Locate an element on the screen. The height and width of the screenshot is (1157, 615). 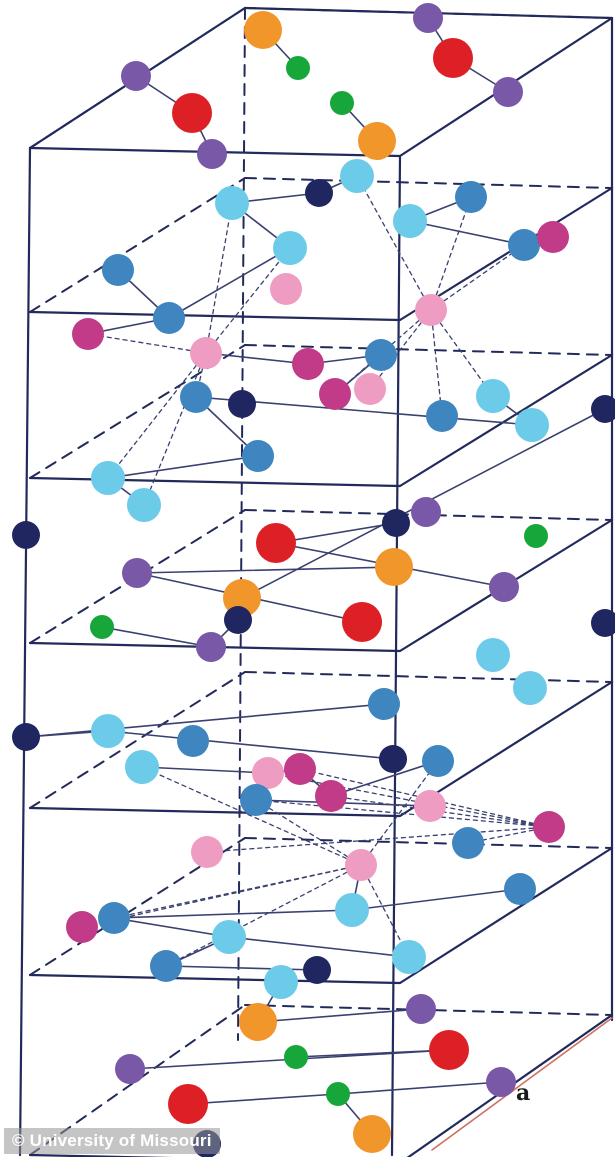
axis-label-a: a is located at coordinates (523, 1093).